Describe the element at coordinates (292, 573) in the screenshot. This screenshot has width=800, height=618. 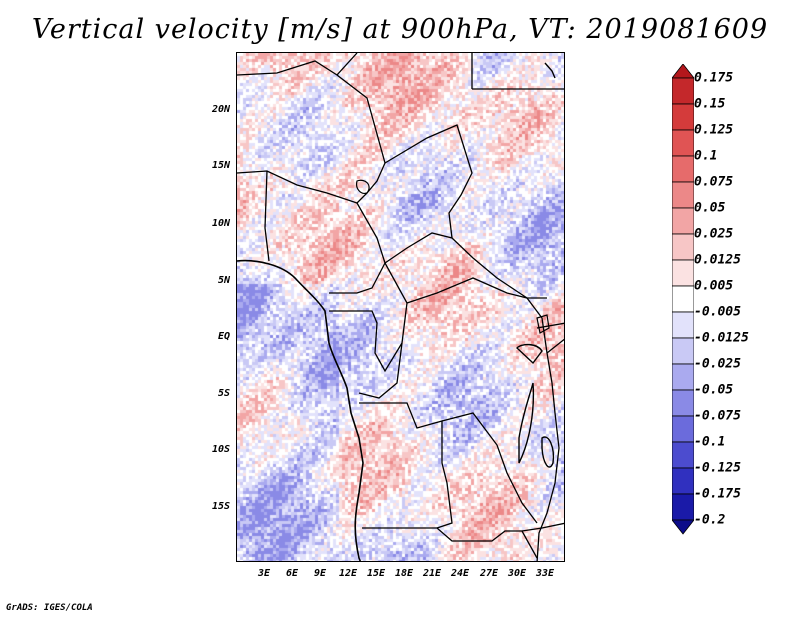
I see `lon-label: 6E` at that location.